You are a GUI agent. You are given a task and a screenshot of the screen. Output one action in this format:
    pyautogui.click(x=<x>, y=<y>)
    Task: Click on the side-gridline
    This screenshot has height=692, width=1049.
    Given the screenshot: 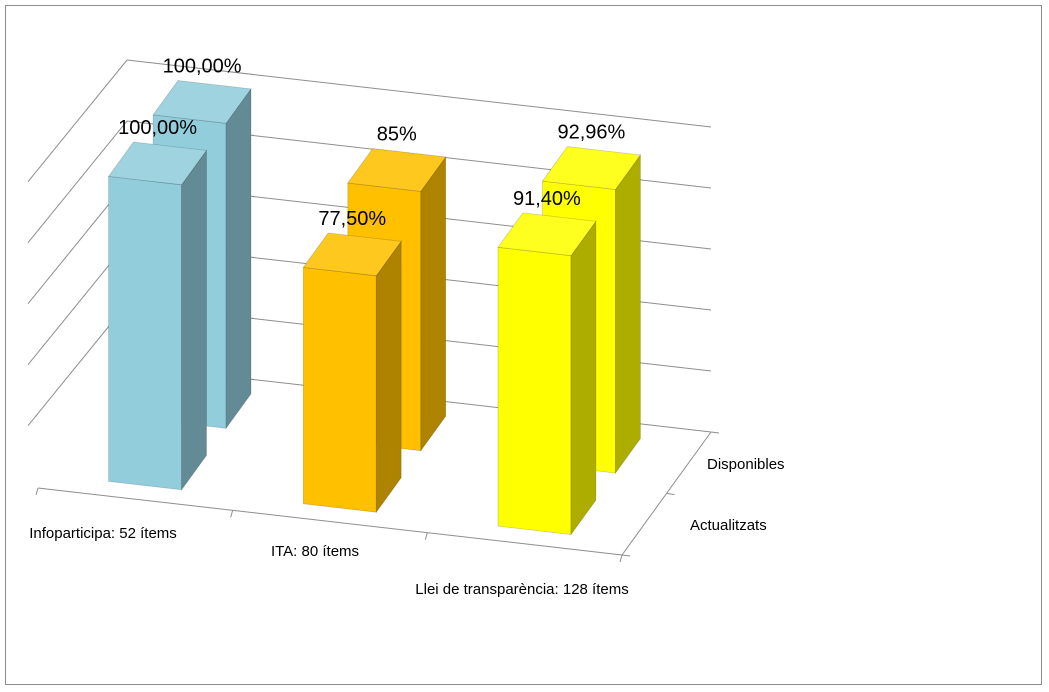 What is the action you would take?
    pyautogui.click(x=77, y=121)
    